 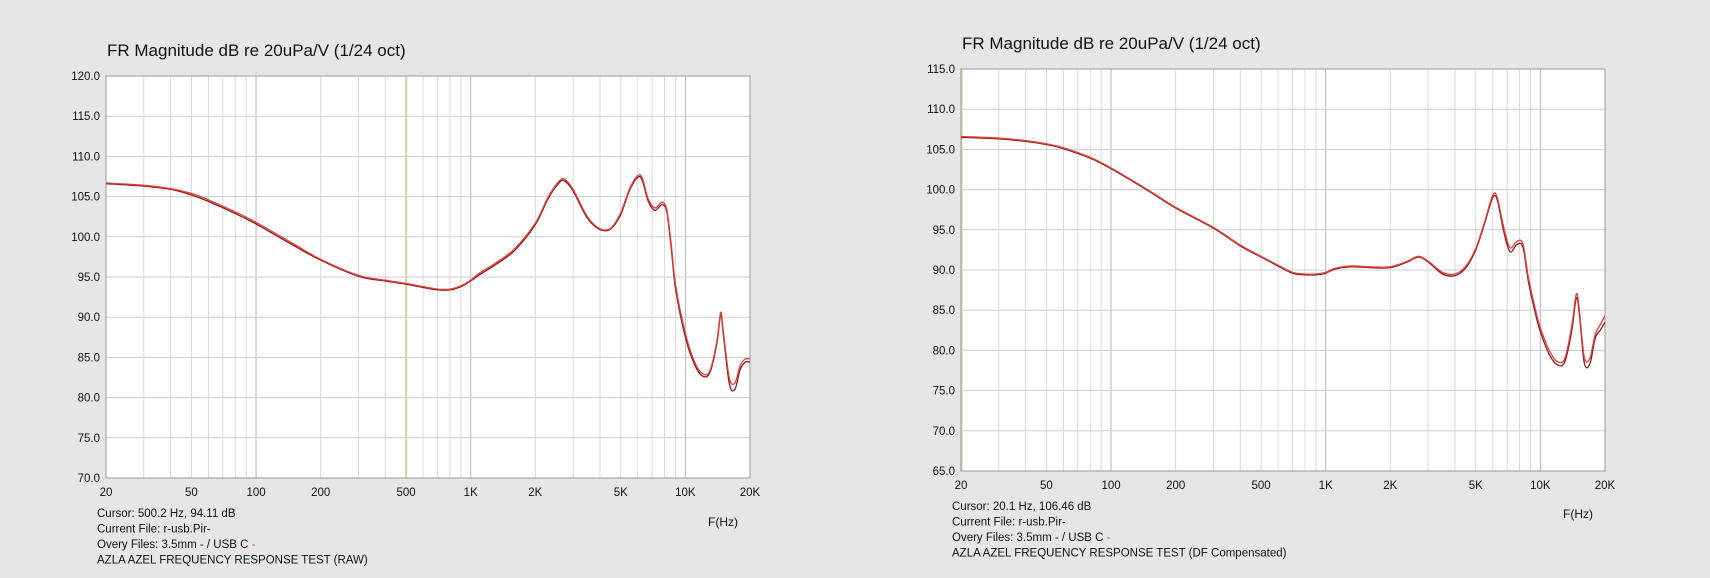 What do you see at coordinates (166, 514) in the screenshot?
I see `cursor-readout: Cursor: 500.2 Hz, 94.11 dB` at bounding box center [166, 514].